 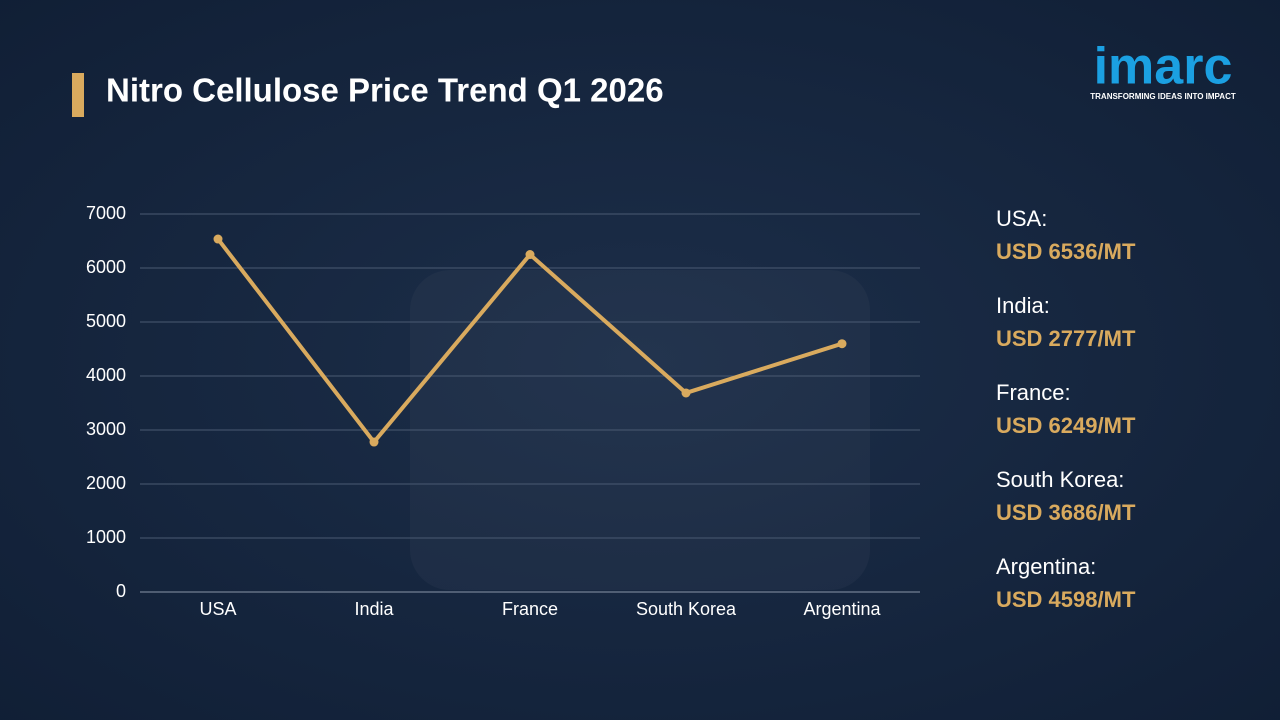 I want to click on x-tick-label: India, so click(x=374, y=609).